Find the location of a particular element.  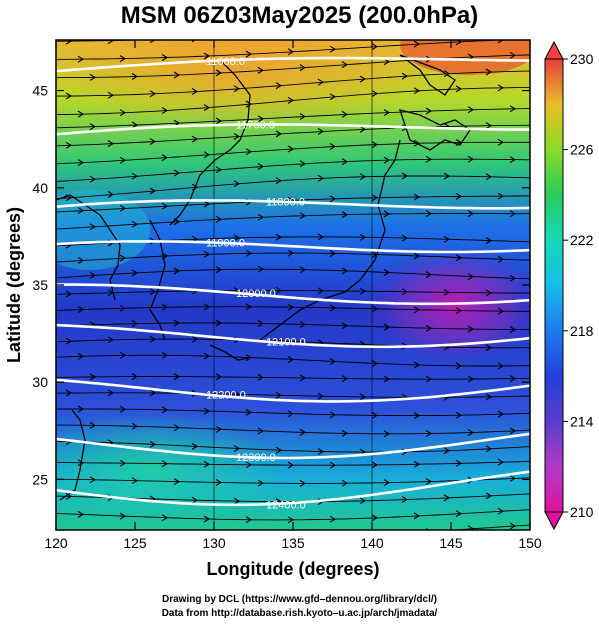

contour-label: 12400.0 is located at coordinates (286, 505).